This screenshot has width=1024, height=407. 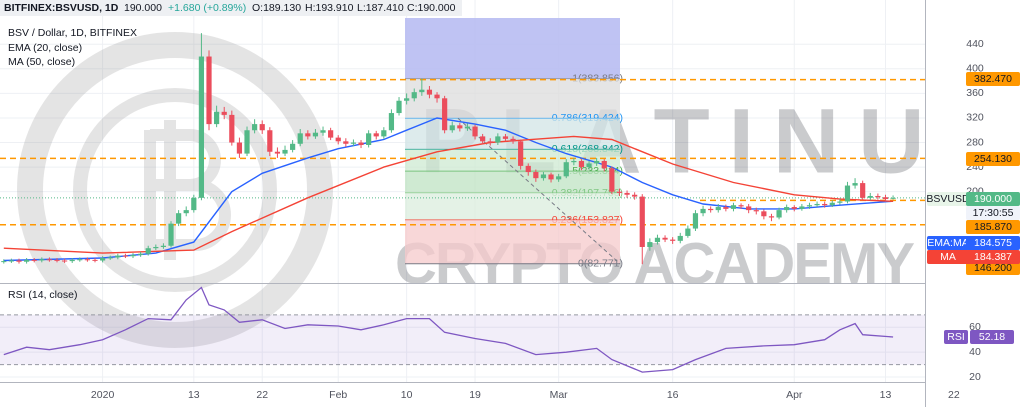 What do you see at coordinates (673, 395) in the screenshot?
I see `x-tick-label: 16` at bounding box center [673, 395].